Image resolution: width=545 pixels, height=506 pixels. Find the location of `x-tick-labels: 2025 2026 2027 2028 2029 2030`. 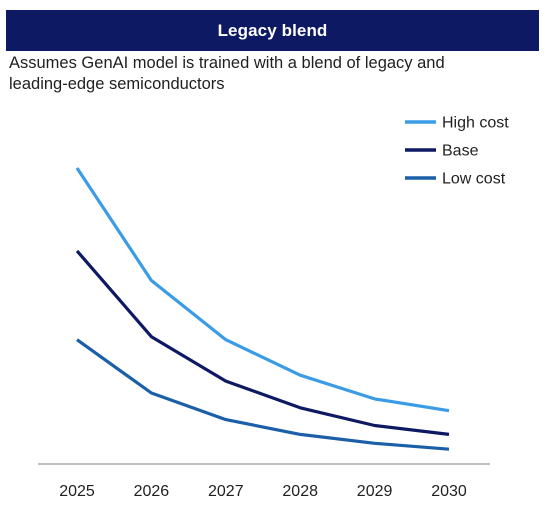

x-tick-labels: 2025 2026 2027 2028 2029 2030 is located at coordinates (263, 491).